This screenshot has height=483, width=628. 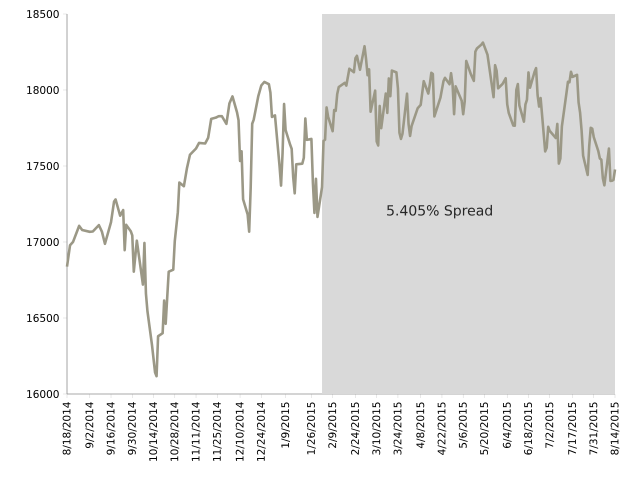 I want to click on x-tick-label: 4/22/2015, so click(x=442, y=428).